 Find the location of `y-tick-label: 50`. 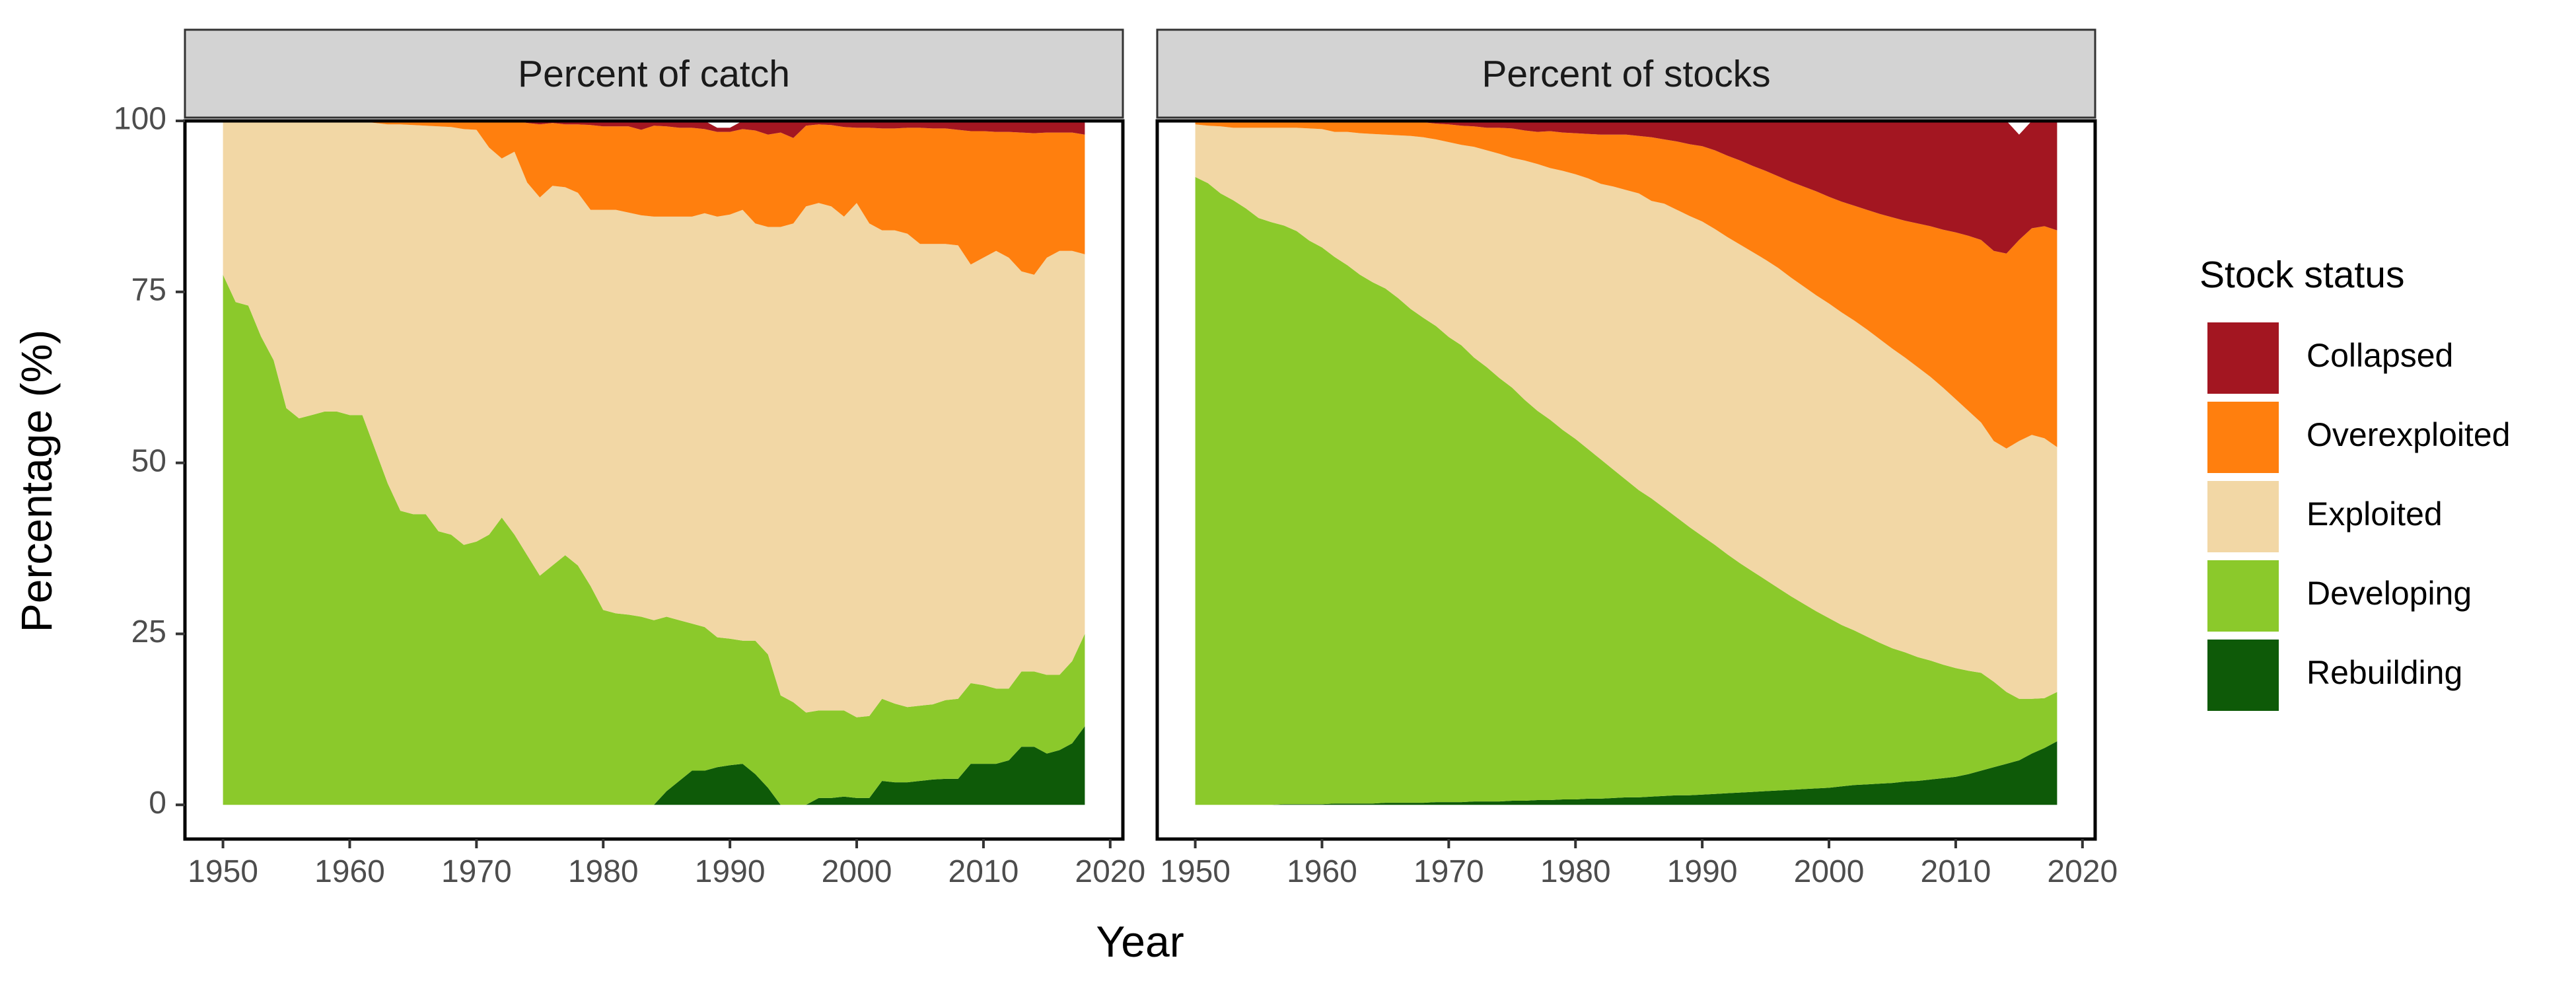

y-tick-label: 50 is located at coordinates (148, 460).